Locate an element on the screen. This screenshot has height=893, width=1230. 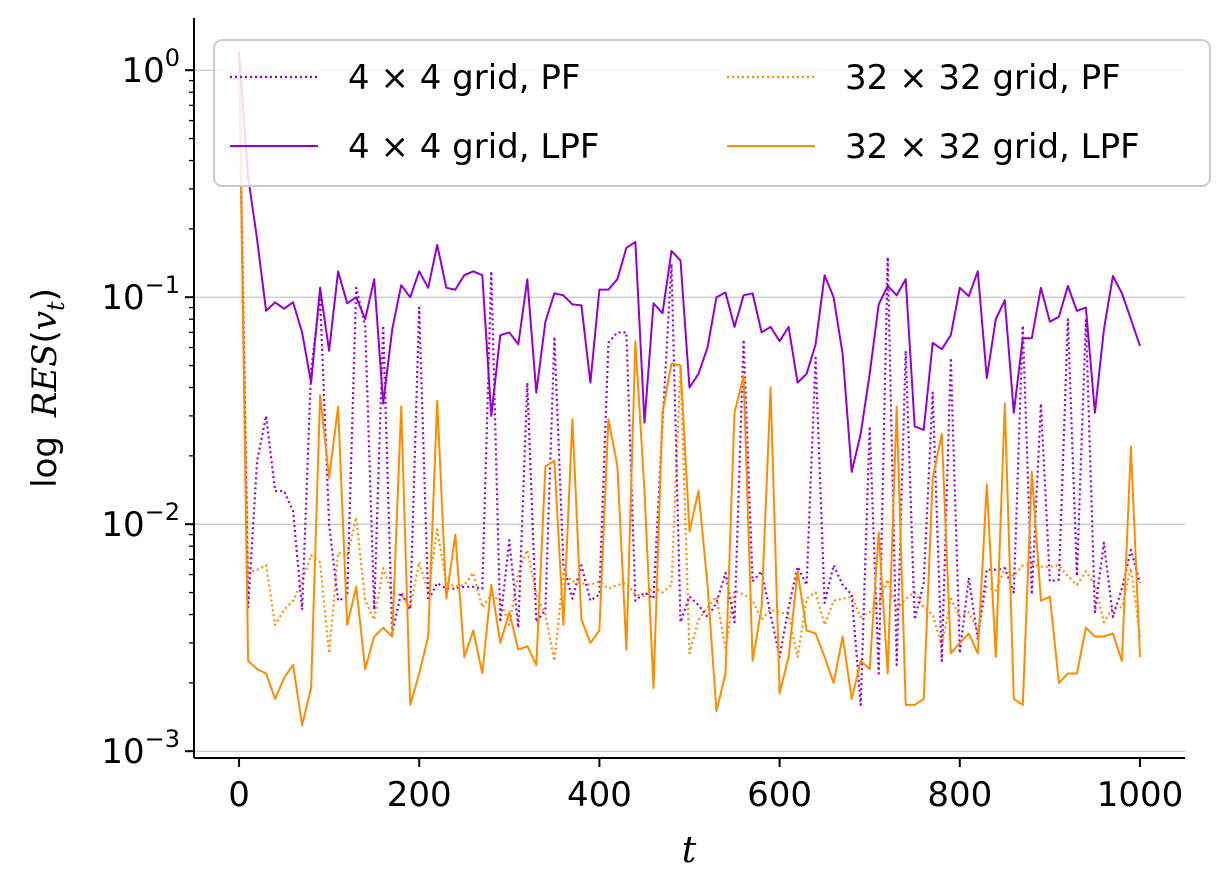
y-label-sub: t is located at coordinates (56, 306).